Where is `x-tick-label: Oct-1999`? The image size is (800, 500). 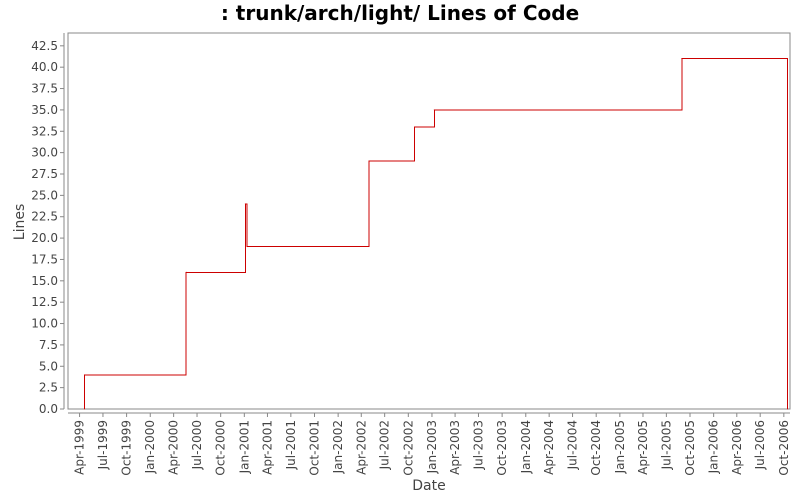
x-tick-label: Oct-1999 is located at coordinates (127, 448).